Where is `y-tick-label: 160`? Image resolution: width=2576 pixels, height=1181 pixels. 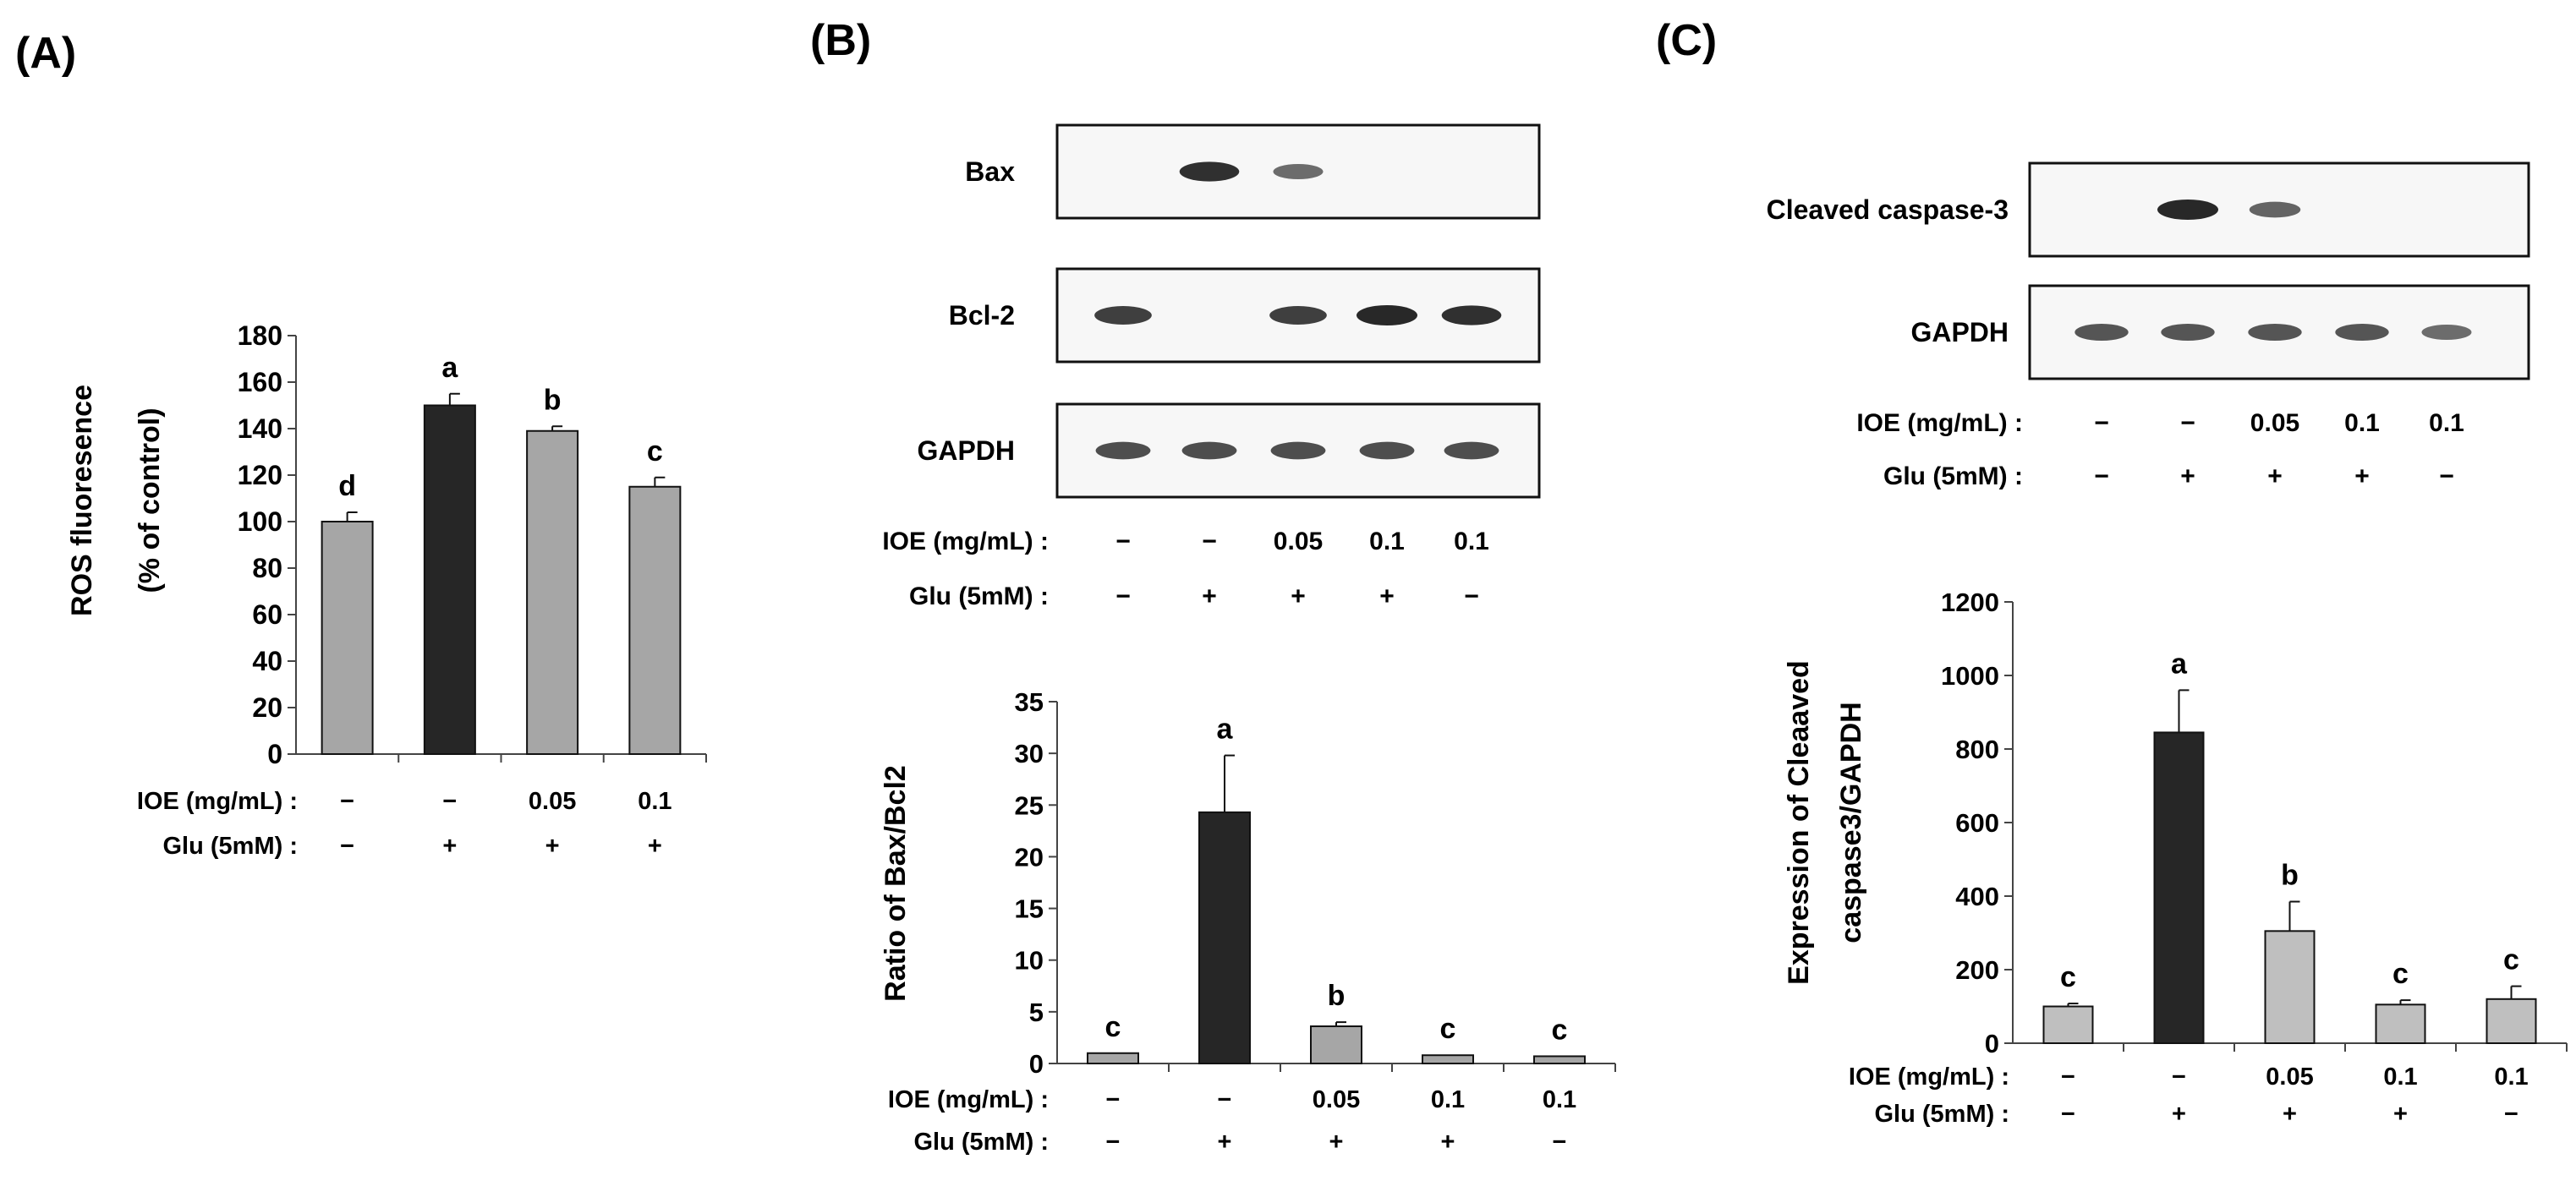
y-tick-label: 160 is located at coordinates (260, 382).